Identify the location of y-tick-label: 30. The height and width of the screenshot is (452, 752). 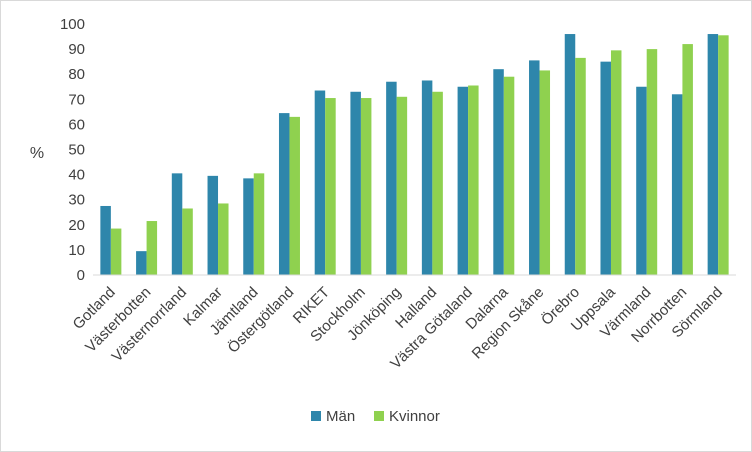
(76, 200).